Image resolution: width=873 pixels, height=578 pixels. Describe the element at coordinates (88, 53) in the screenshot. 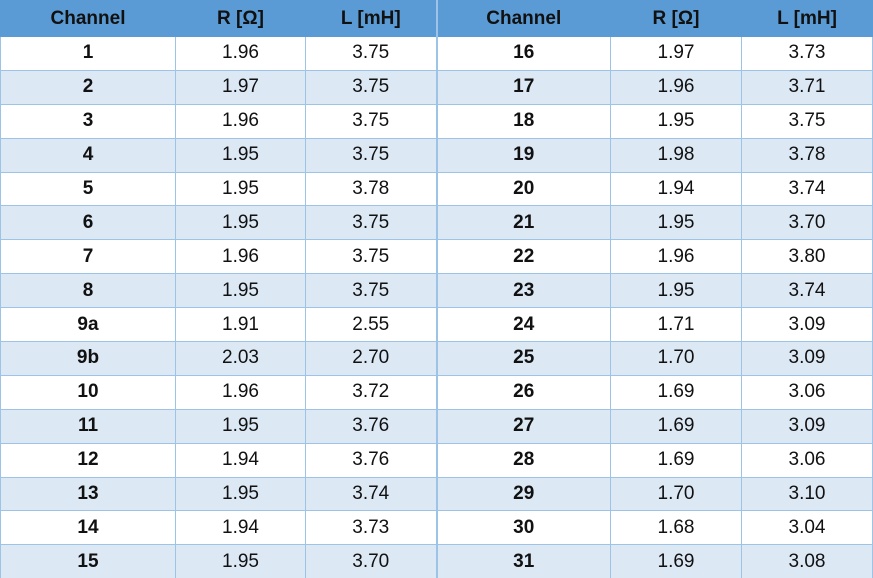

I see `channel-cell: 1` at that location.